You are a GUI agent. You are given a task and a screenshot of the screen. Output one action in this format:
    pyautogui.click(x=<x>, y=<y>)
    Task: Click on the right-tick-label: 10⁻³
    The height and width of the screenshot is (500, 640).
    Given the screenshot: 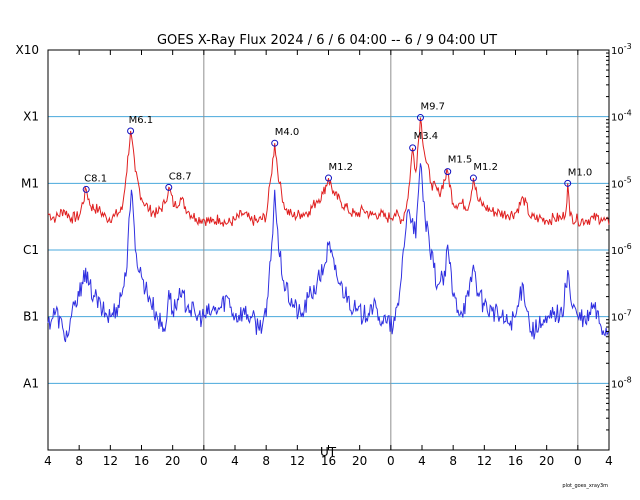 What is the action you would take?
    pyautogui.click(x=621, y=49)
    